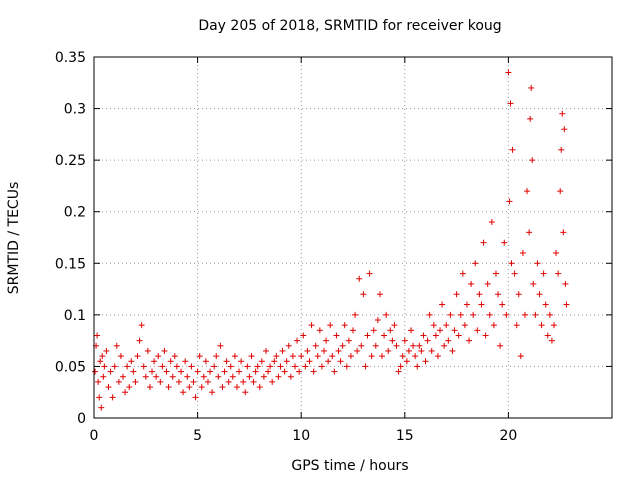  I want to click on x-tick-labels: 0 5 10 15 20, so click(304, 436).